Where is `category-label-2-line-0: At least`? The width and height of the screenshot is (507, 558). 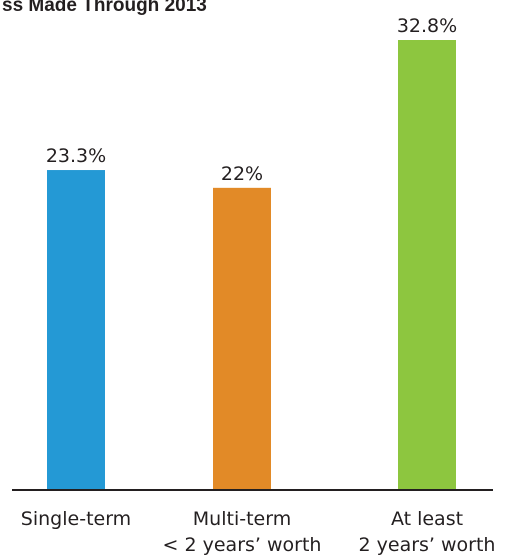
category-label-2-line-0: At least is located at coordinates (427, 519).